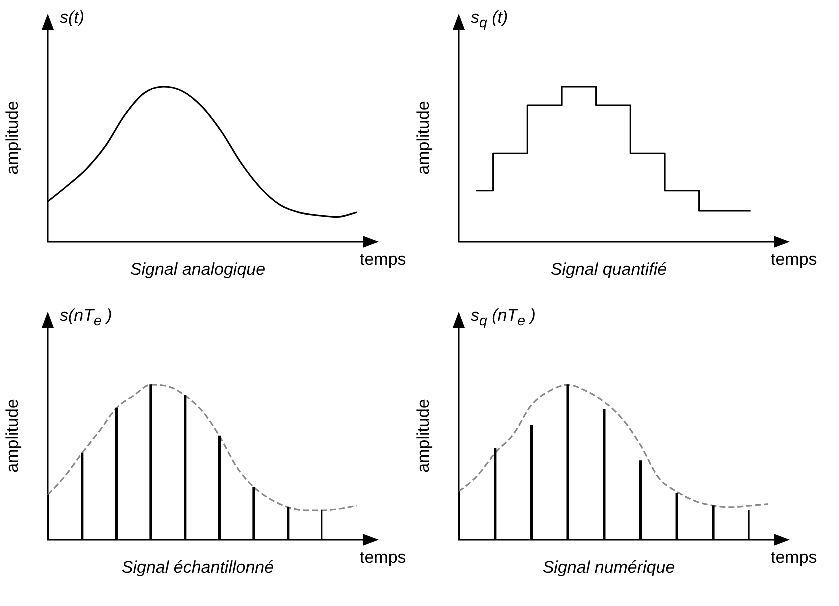 The image size is (839, 606). Describe the element at coordinates (489, 20) in the screenshot. I see `chart-title: s$_{q}$ (t)` at that location.